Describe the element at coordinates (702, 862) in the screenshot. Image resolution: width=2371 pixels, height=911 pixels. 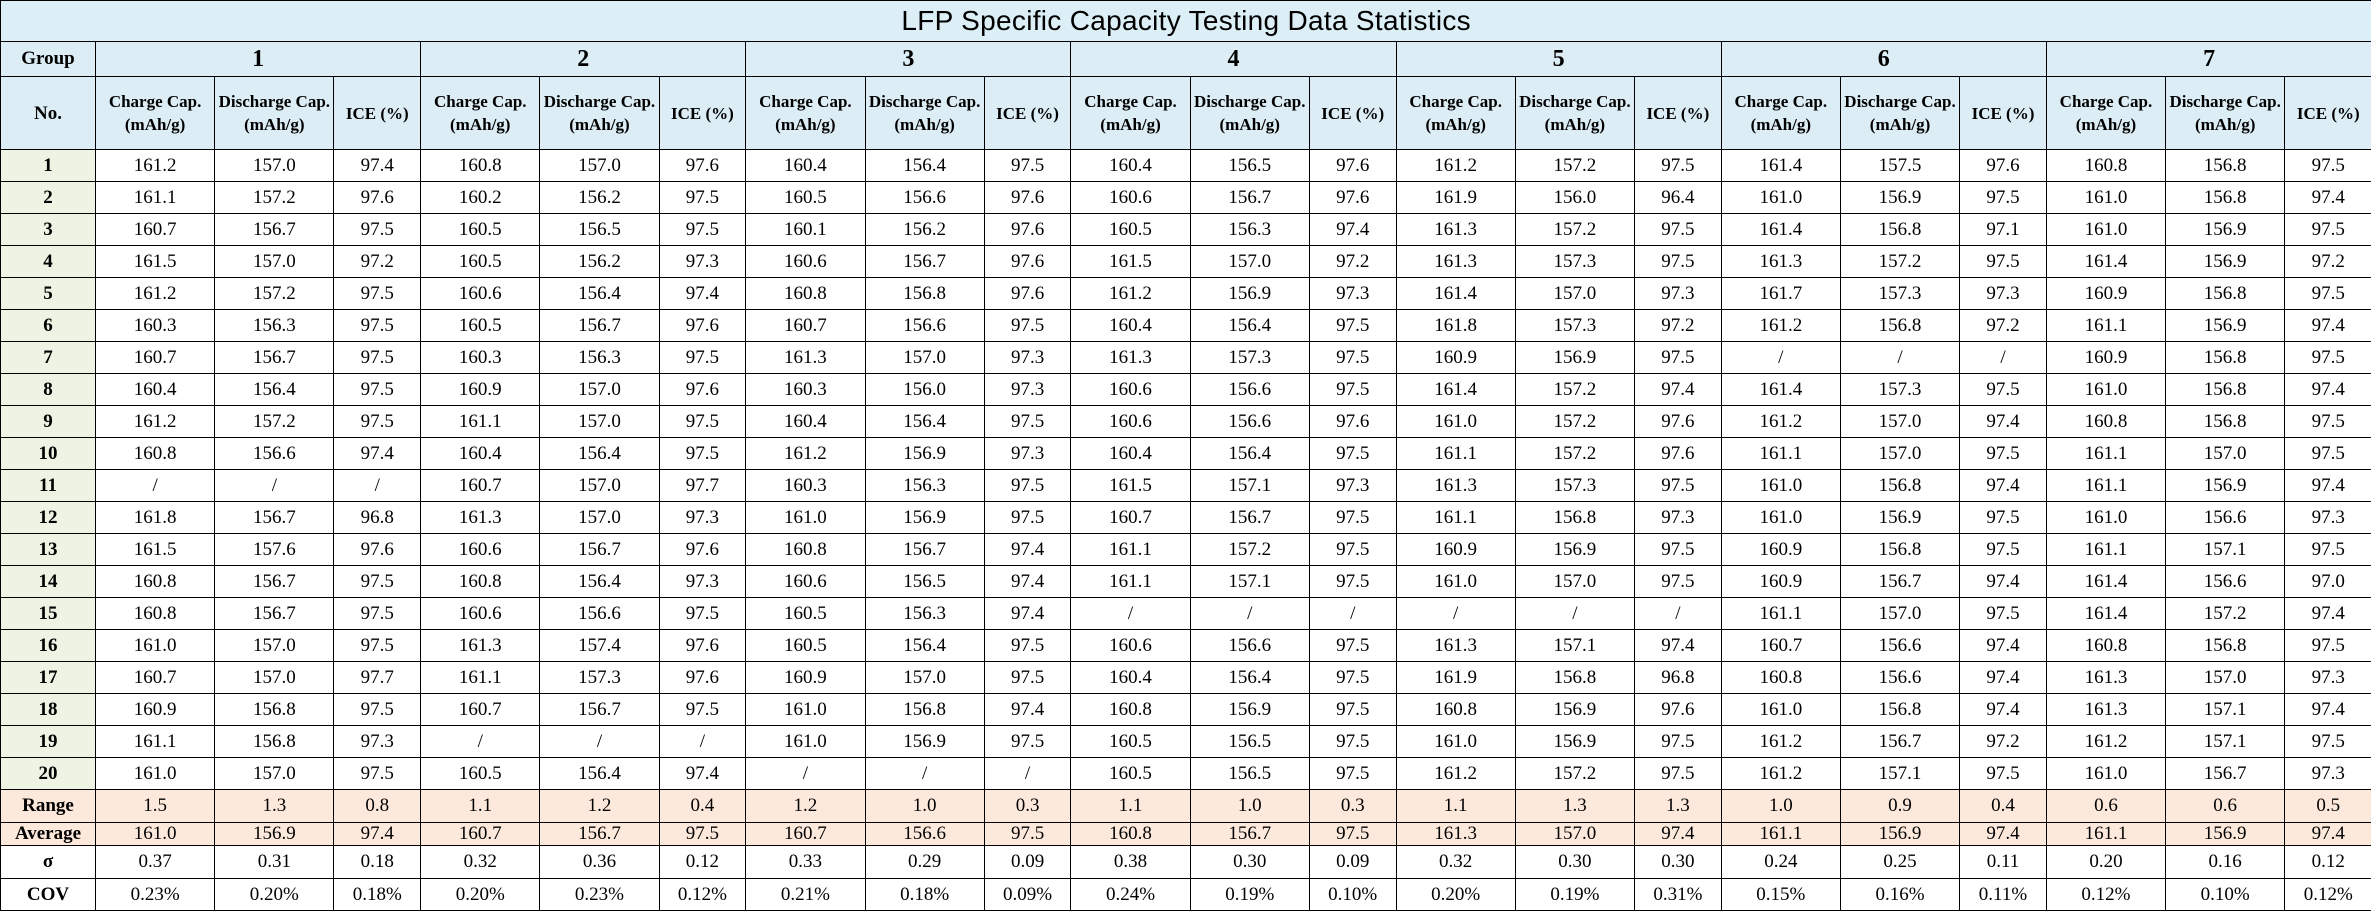
I see `stat-cell: 0.12` at that location.